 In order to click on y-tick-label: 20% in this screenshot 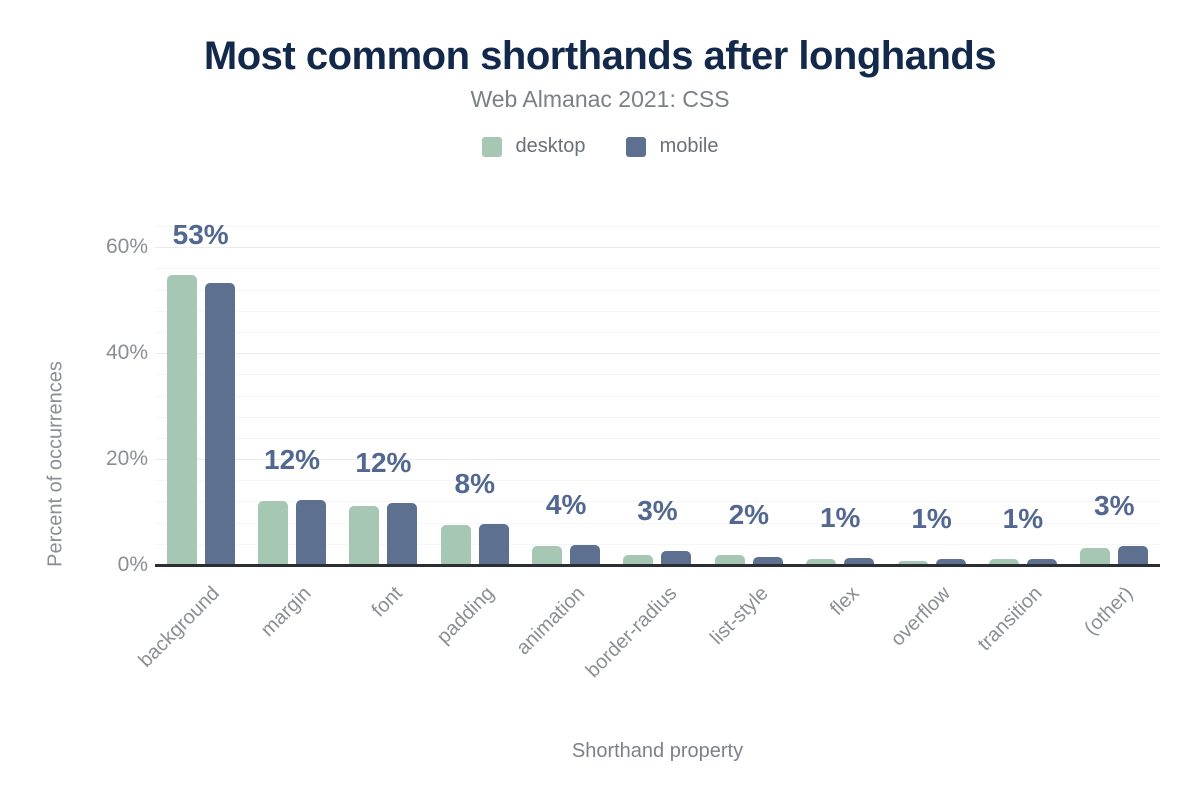, I will do `click(126, 459)`.